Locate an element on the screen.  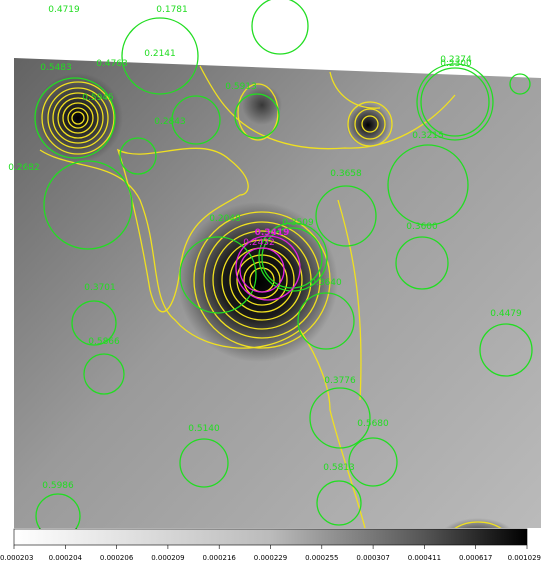
selected-region-layer is located at coordinates (268, 268).